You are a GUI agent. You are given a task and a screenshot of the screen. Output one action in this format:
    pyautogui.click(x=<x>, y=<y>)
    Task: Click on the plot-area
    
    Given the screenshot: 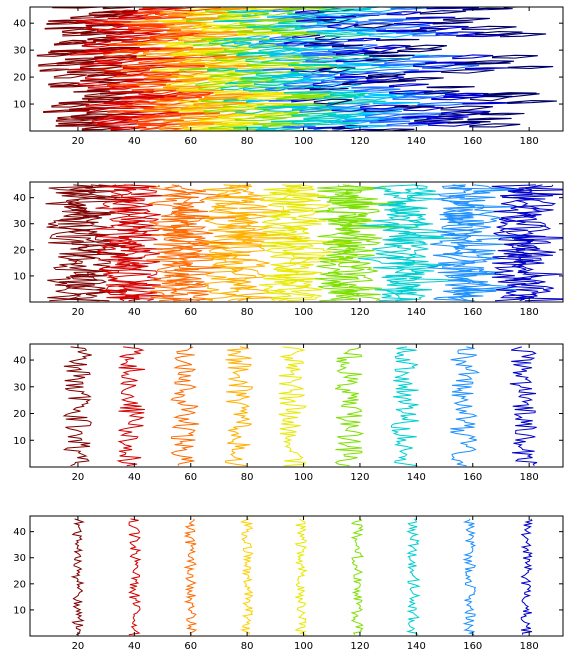 What is the action you would take?
    pyautogui.click(x=302, y=577)
    